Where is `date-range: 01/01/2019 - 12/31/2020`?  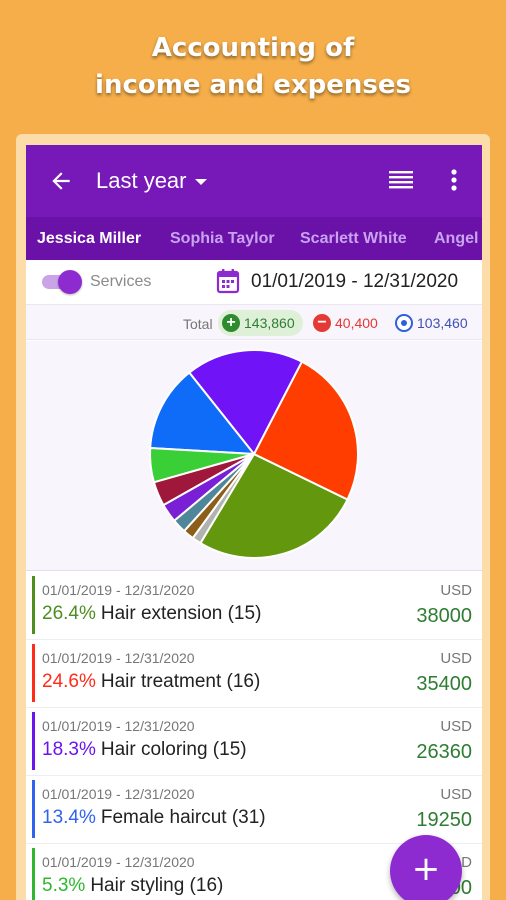
date-range: 01/01/2019 - 12/31/2020 is located at coordinates (355, 281).